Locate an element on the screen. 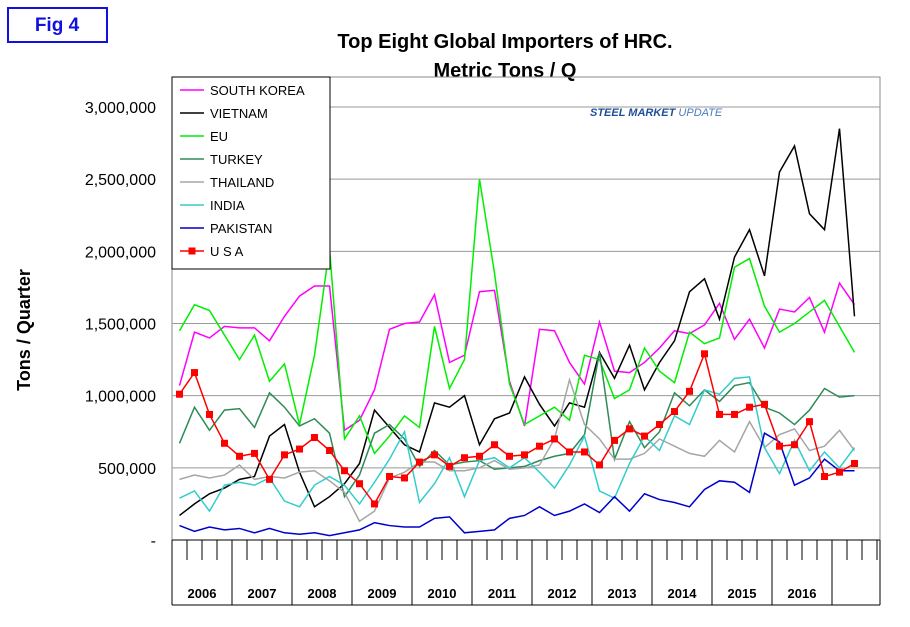 The image size is (910, 627). logo-suffix: UPDATE is located at coordinates (700, 113).